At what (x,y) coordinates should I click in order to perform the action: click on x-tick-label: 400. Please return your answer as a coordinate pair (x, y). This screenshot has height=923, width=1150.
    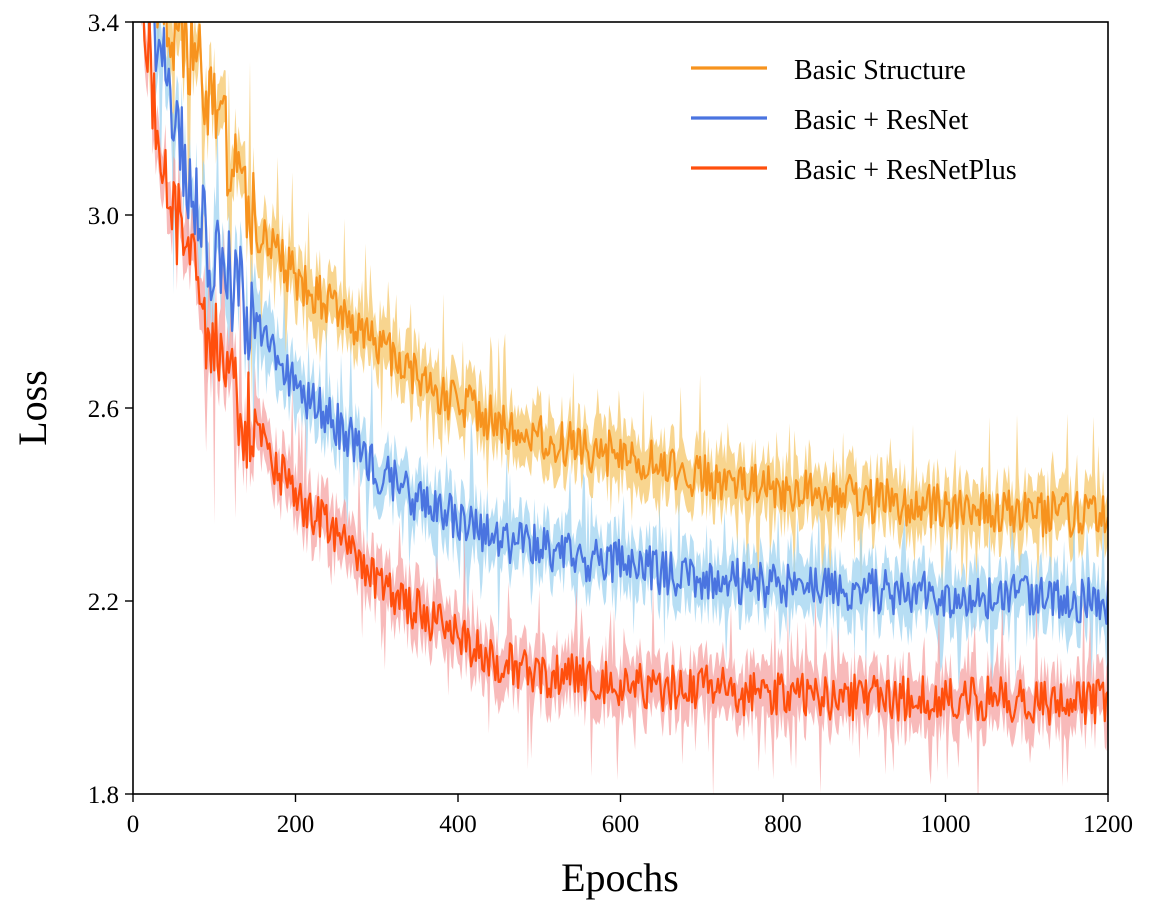
    Looking at the image, I should click on (458, 824).